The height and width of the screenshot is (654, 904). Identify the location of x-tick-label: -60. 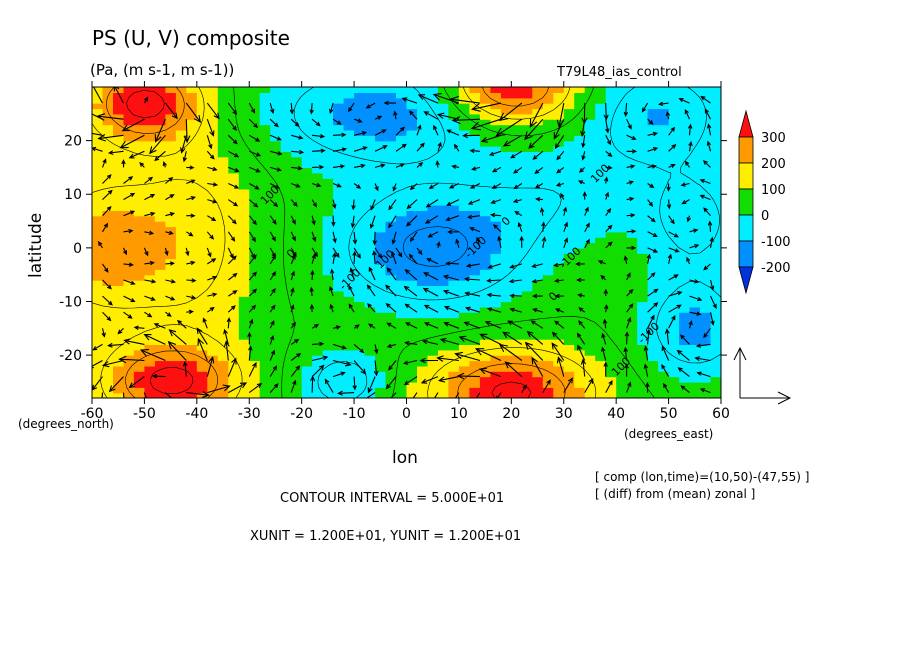
(92, 414).